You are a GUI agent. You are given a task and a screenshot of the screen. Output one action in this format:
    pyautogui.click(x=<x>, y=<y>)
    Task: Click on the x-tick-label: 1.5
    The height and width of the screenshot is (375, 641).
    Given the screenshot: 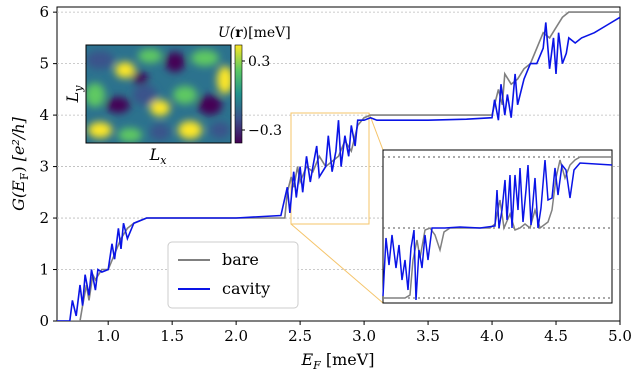 What is the action you would take?
    pyautogui.click(x=172, y=336)
    